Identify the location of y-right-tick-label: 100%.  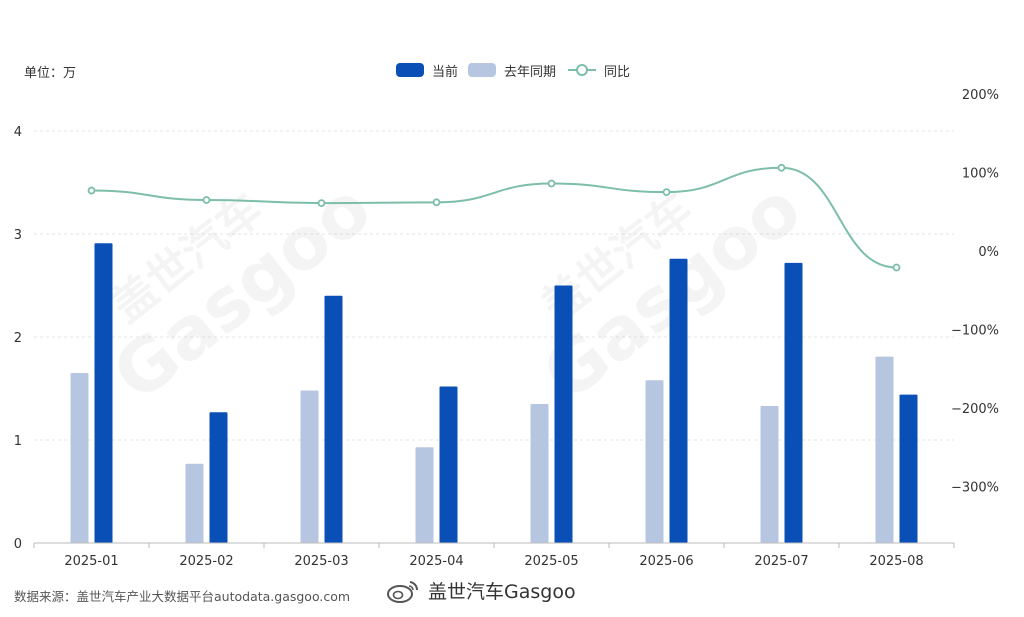
(980, 174).